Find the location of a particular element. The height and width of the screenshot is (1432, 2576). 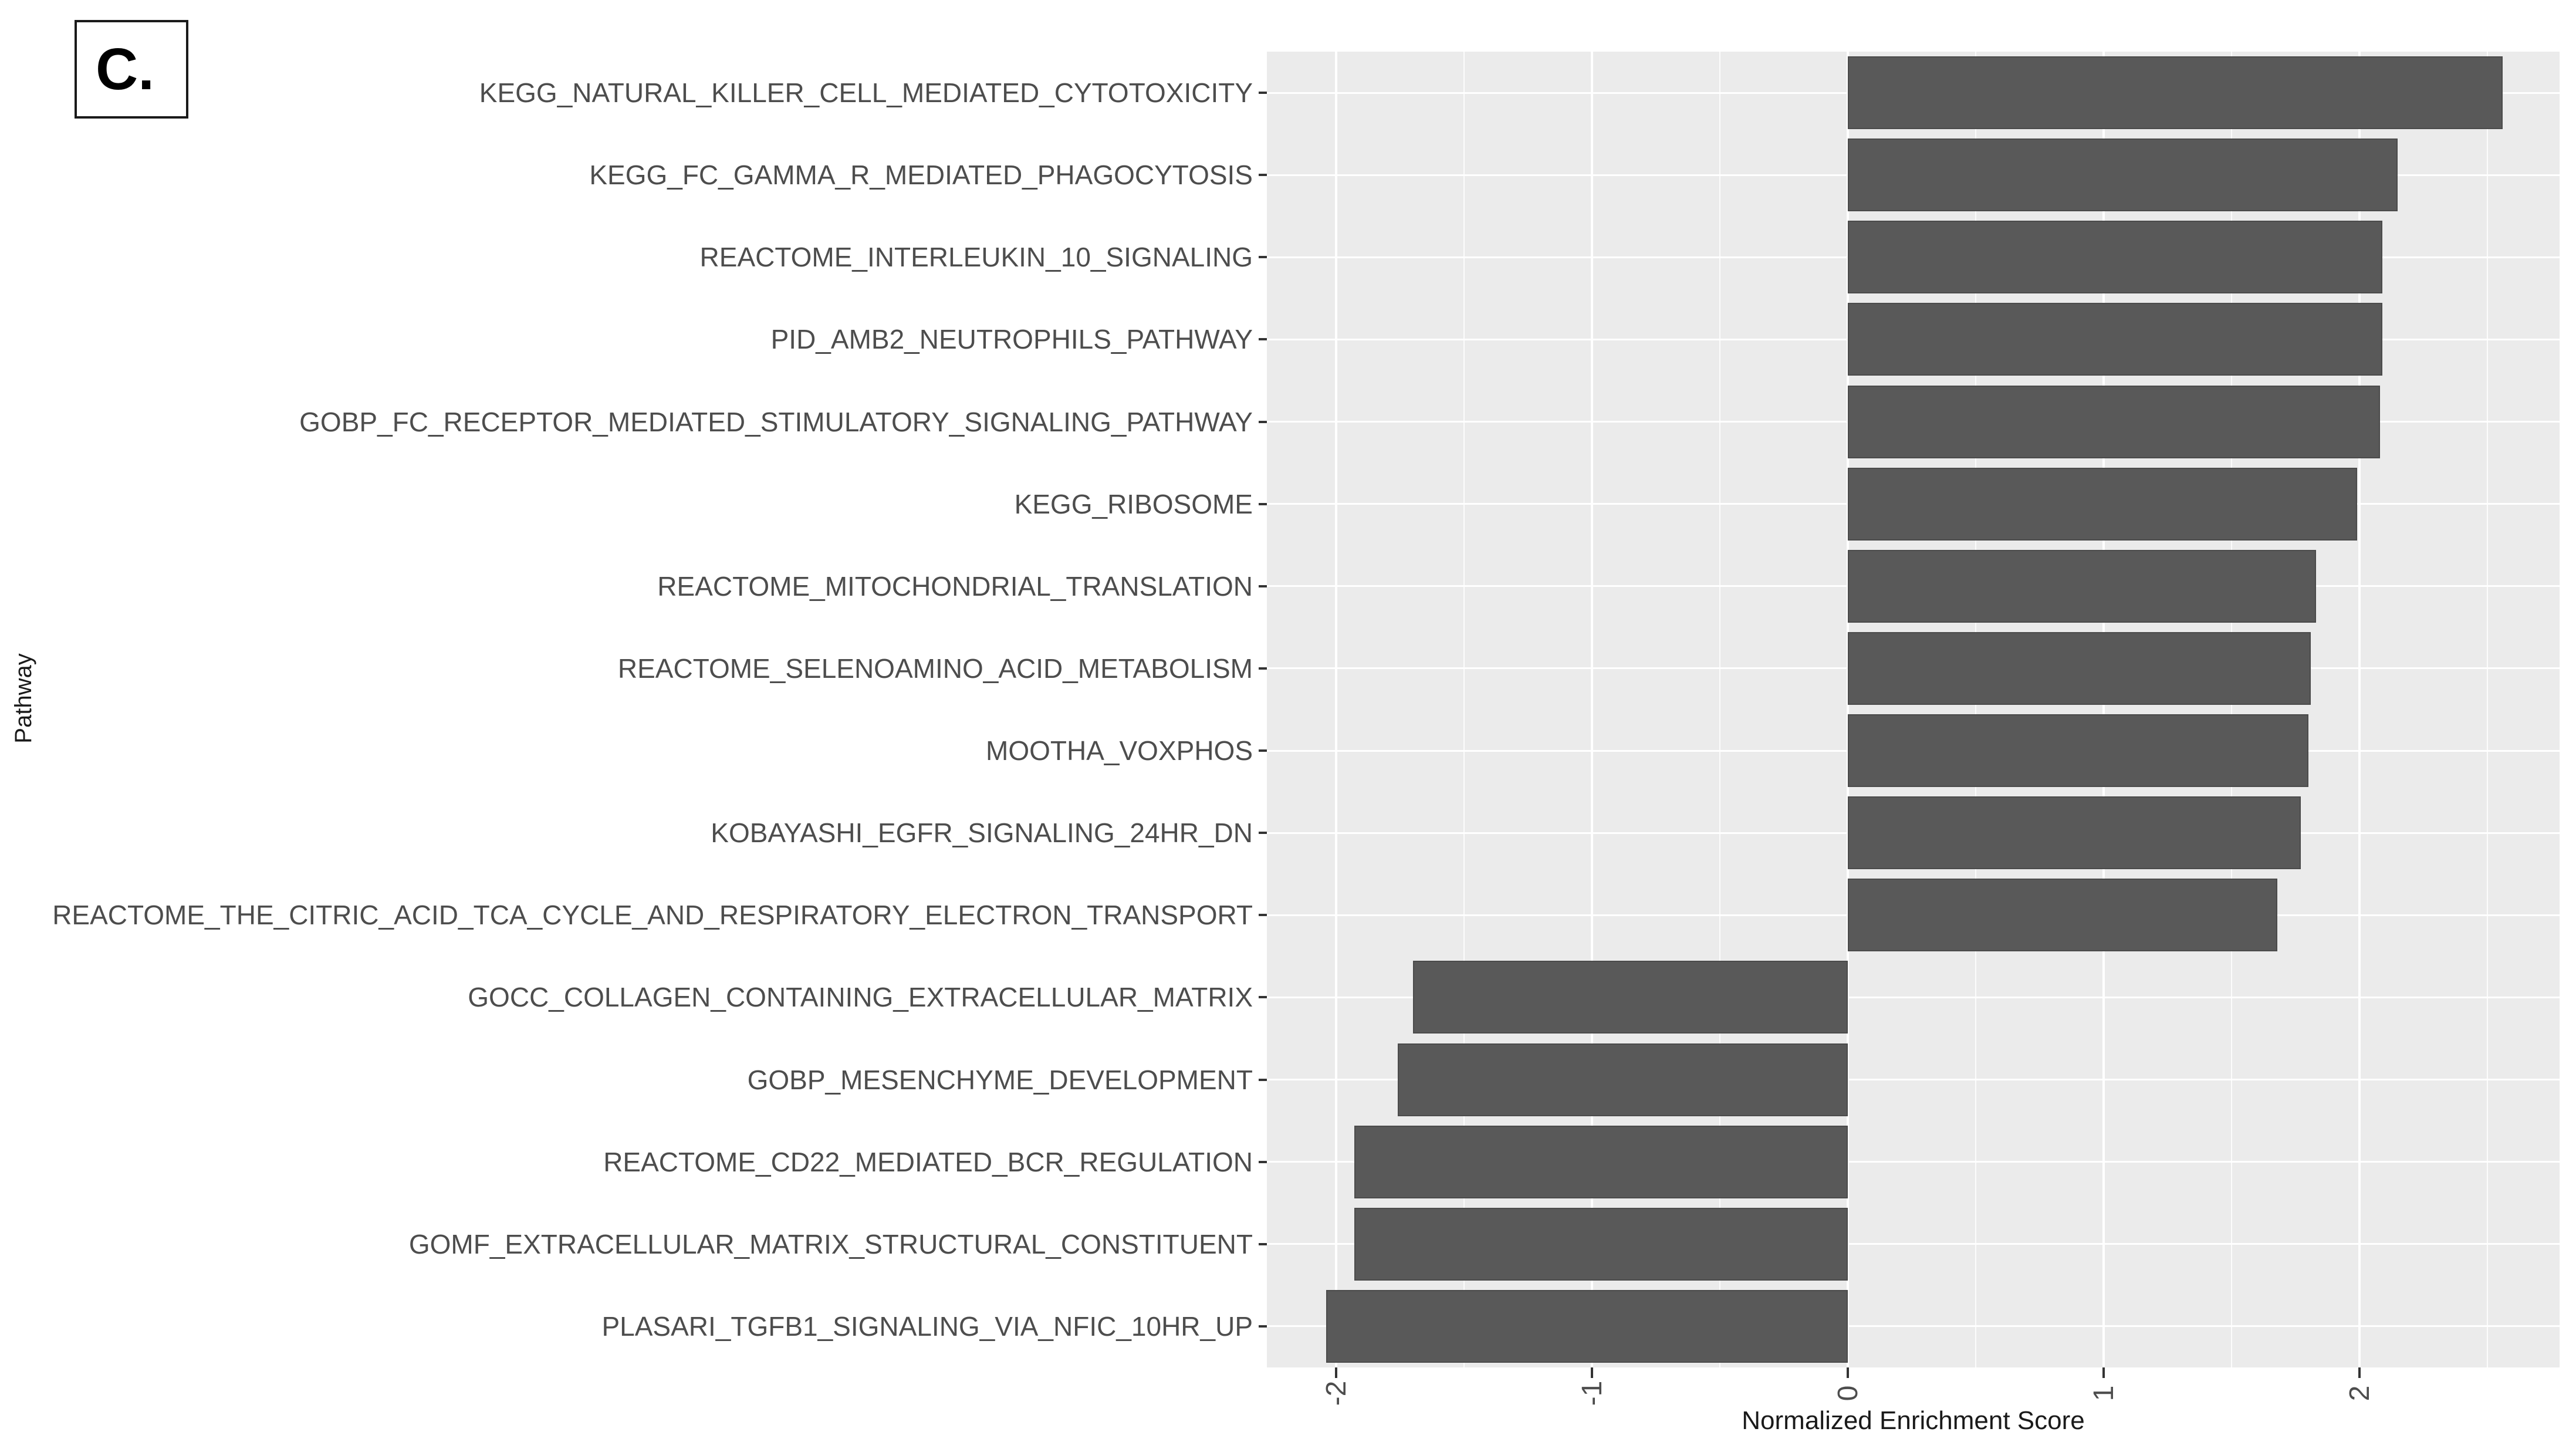

panel-label: C. is located at coordinates (125, 69).